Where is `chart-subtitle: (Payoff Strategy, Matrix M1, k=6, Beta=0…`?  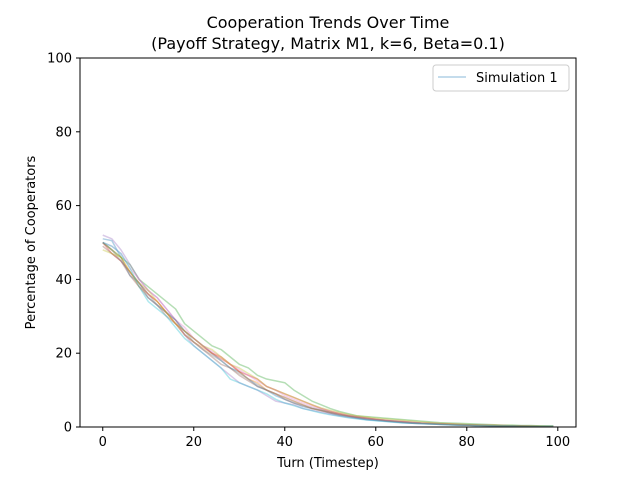
chart-subtitle: (Payoff Strategy, Matrix M1, k=6, Beta=0… is located at coordinates (328, 43).